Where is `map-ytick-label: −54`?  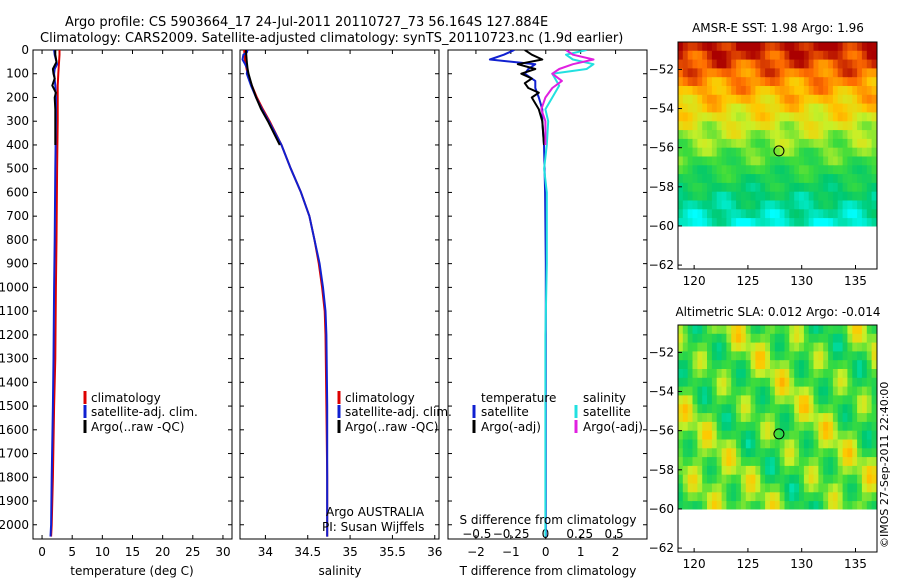
map-ytick-label: −54 is located at coordinates (661, 109).